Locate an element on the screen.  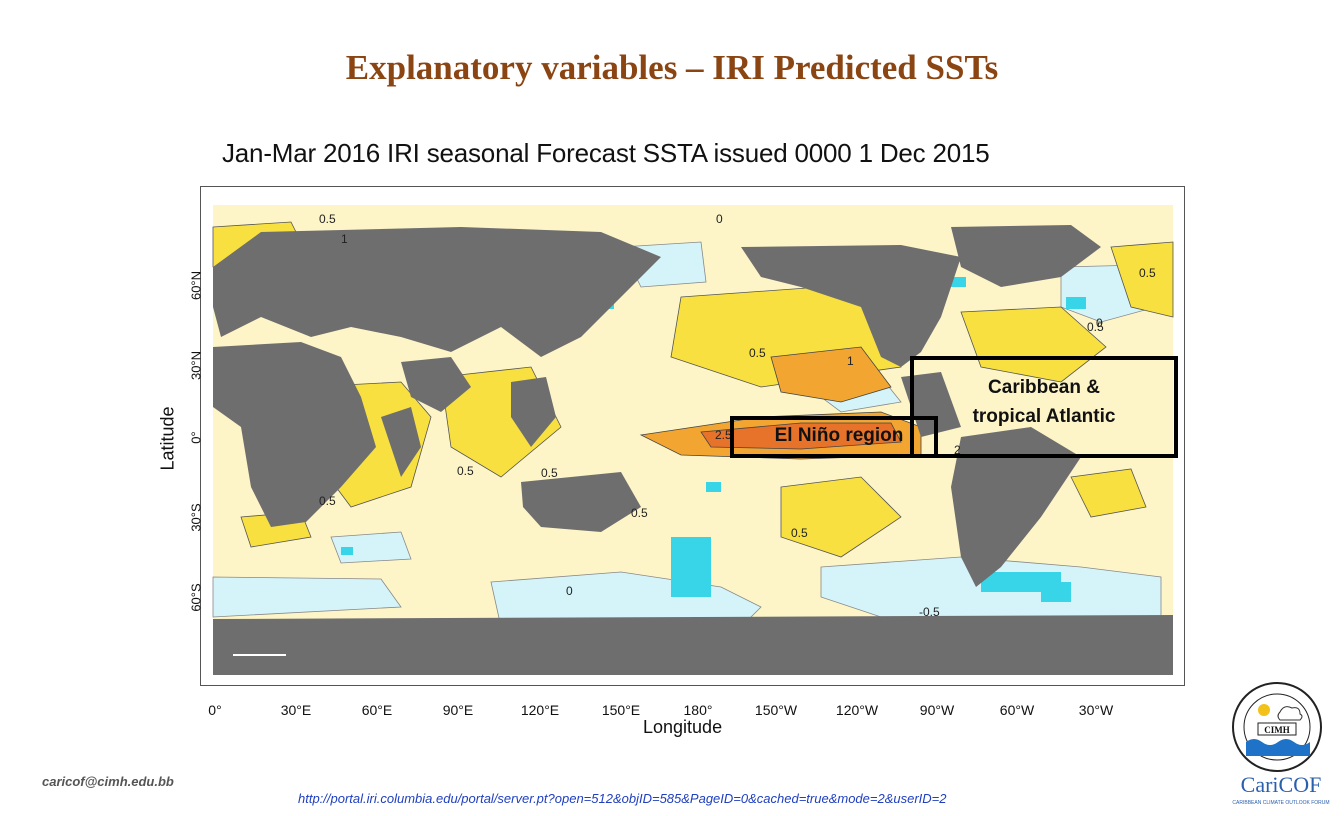
sun-icon is located at coordinates (1264, 710).